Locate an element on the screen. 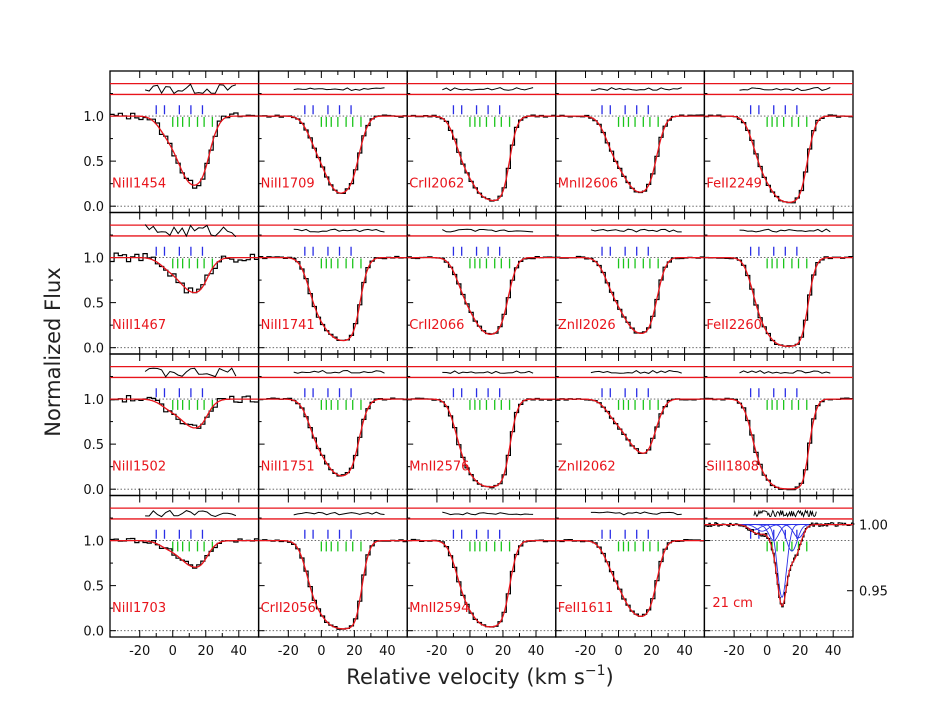 This screenshot has width=926, height=706. panel-feii2260: FeII2260 is located at coordinates (778, 283).